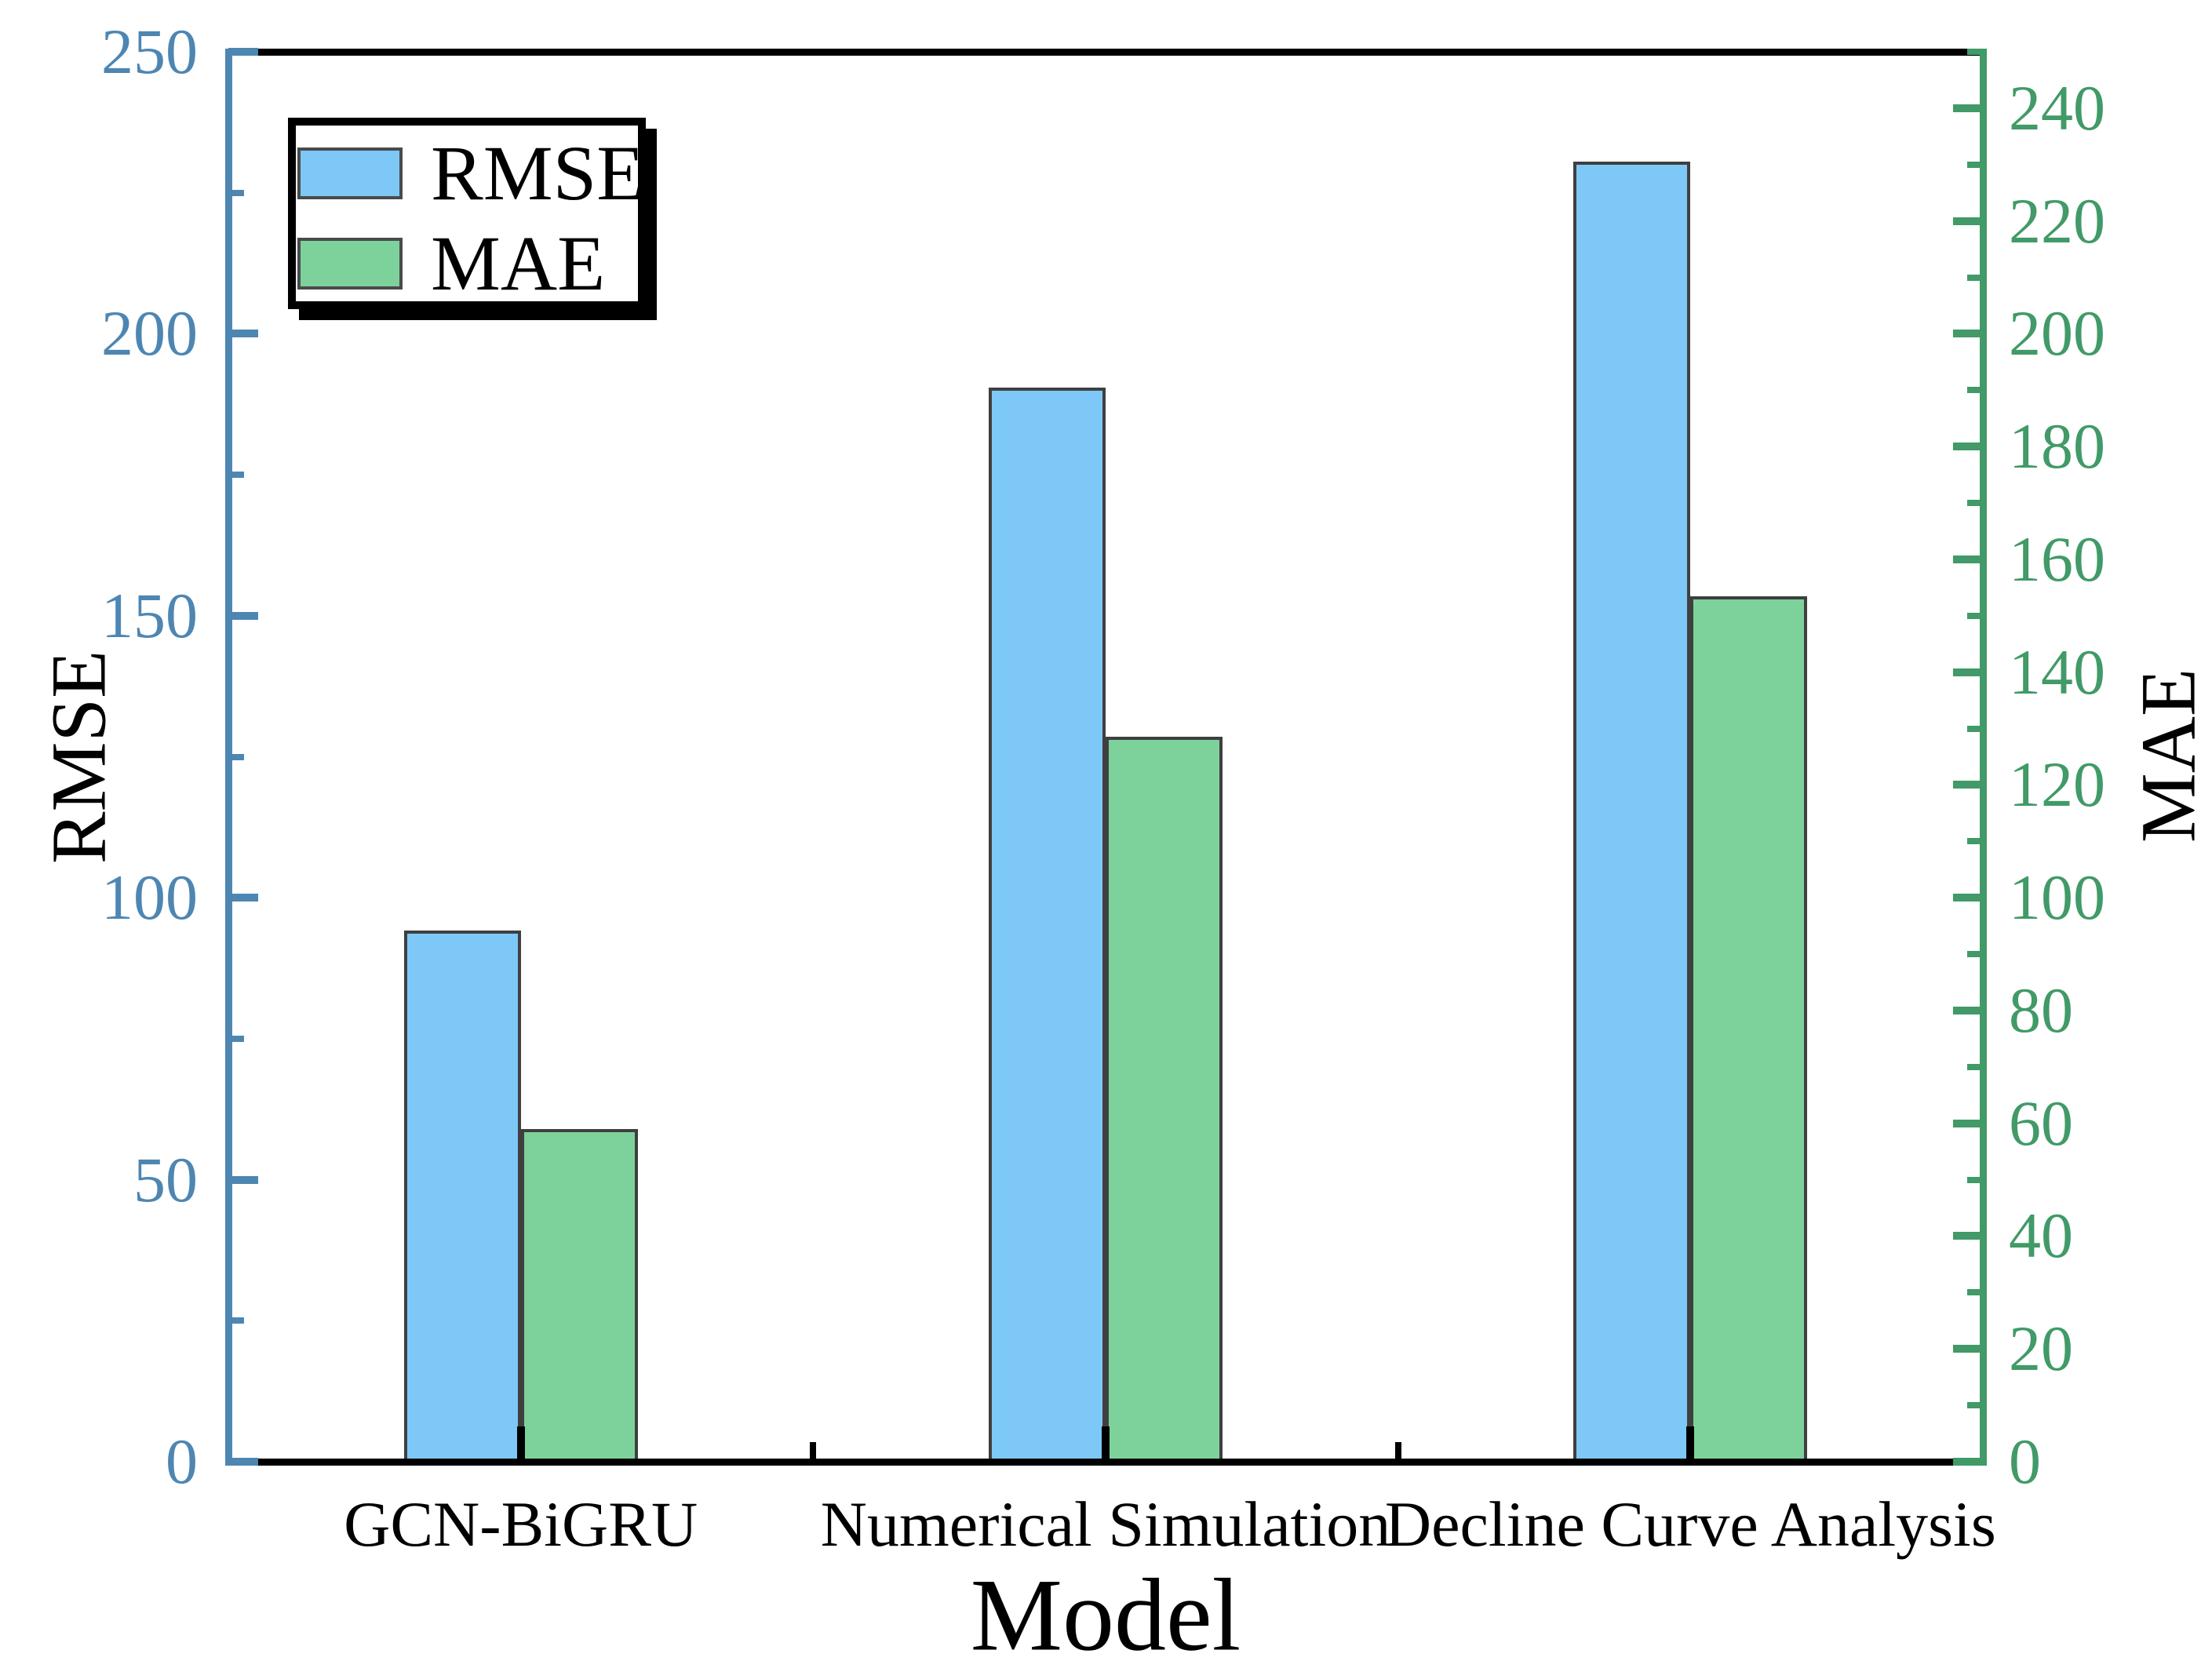  Describe the element at coordinates (1105, 1609) in the screenshot. I see `x-axis-title: Model` at that location.